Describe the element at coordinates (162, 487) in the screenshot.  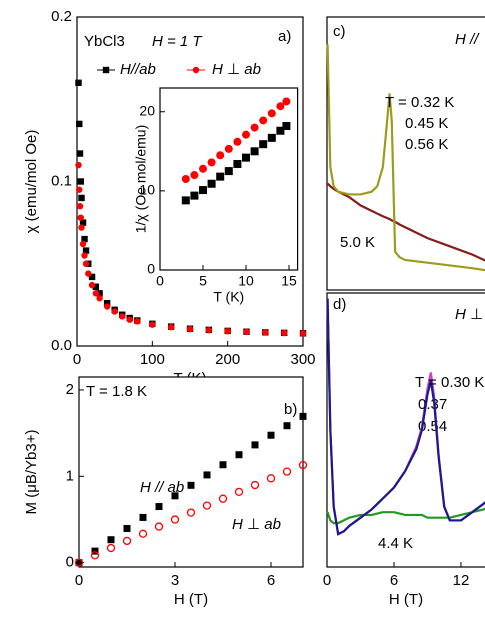
I see `series-label: H // ab` at that location.